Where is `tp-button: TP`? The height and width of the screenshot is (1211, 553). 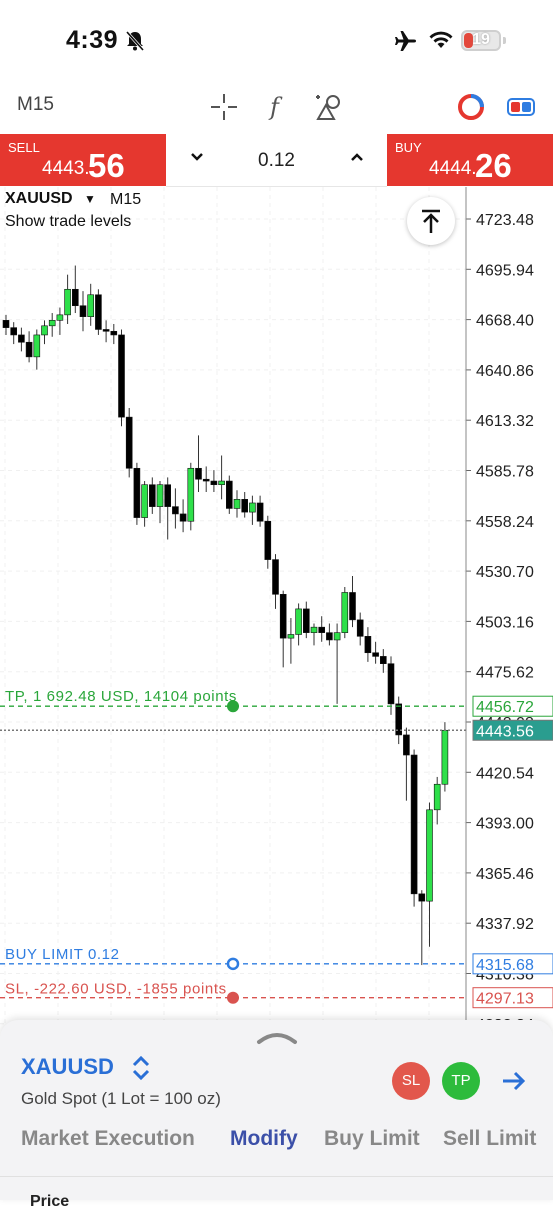 tp-button: TP is located at coordinates (461, 1081).